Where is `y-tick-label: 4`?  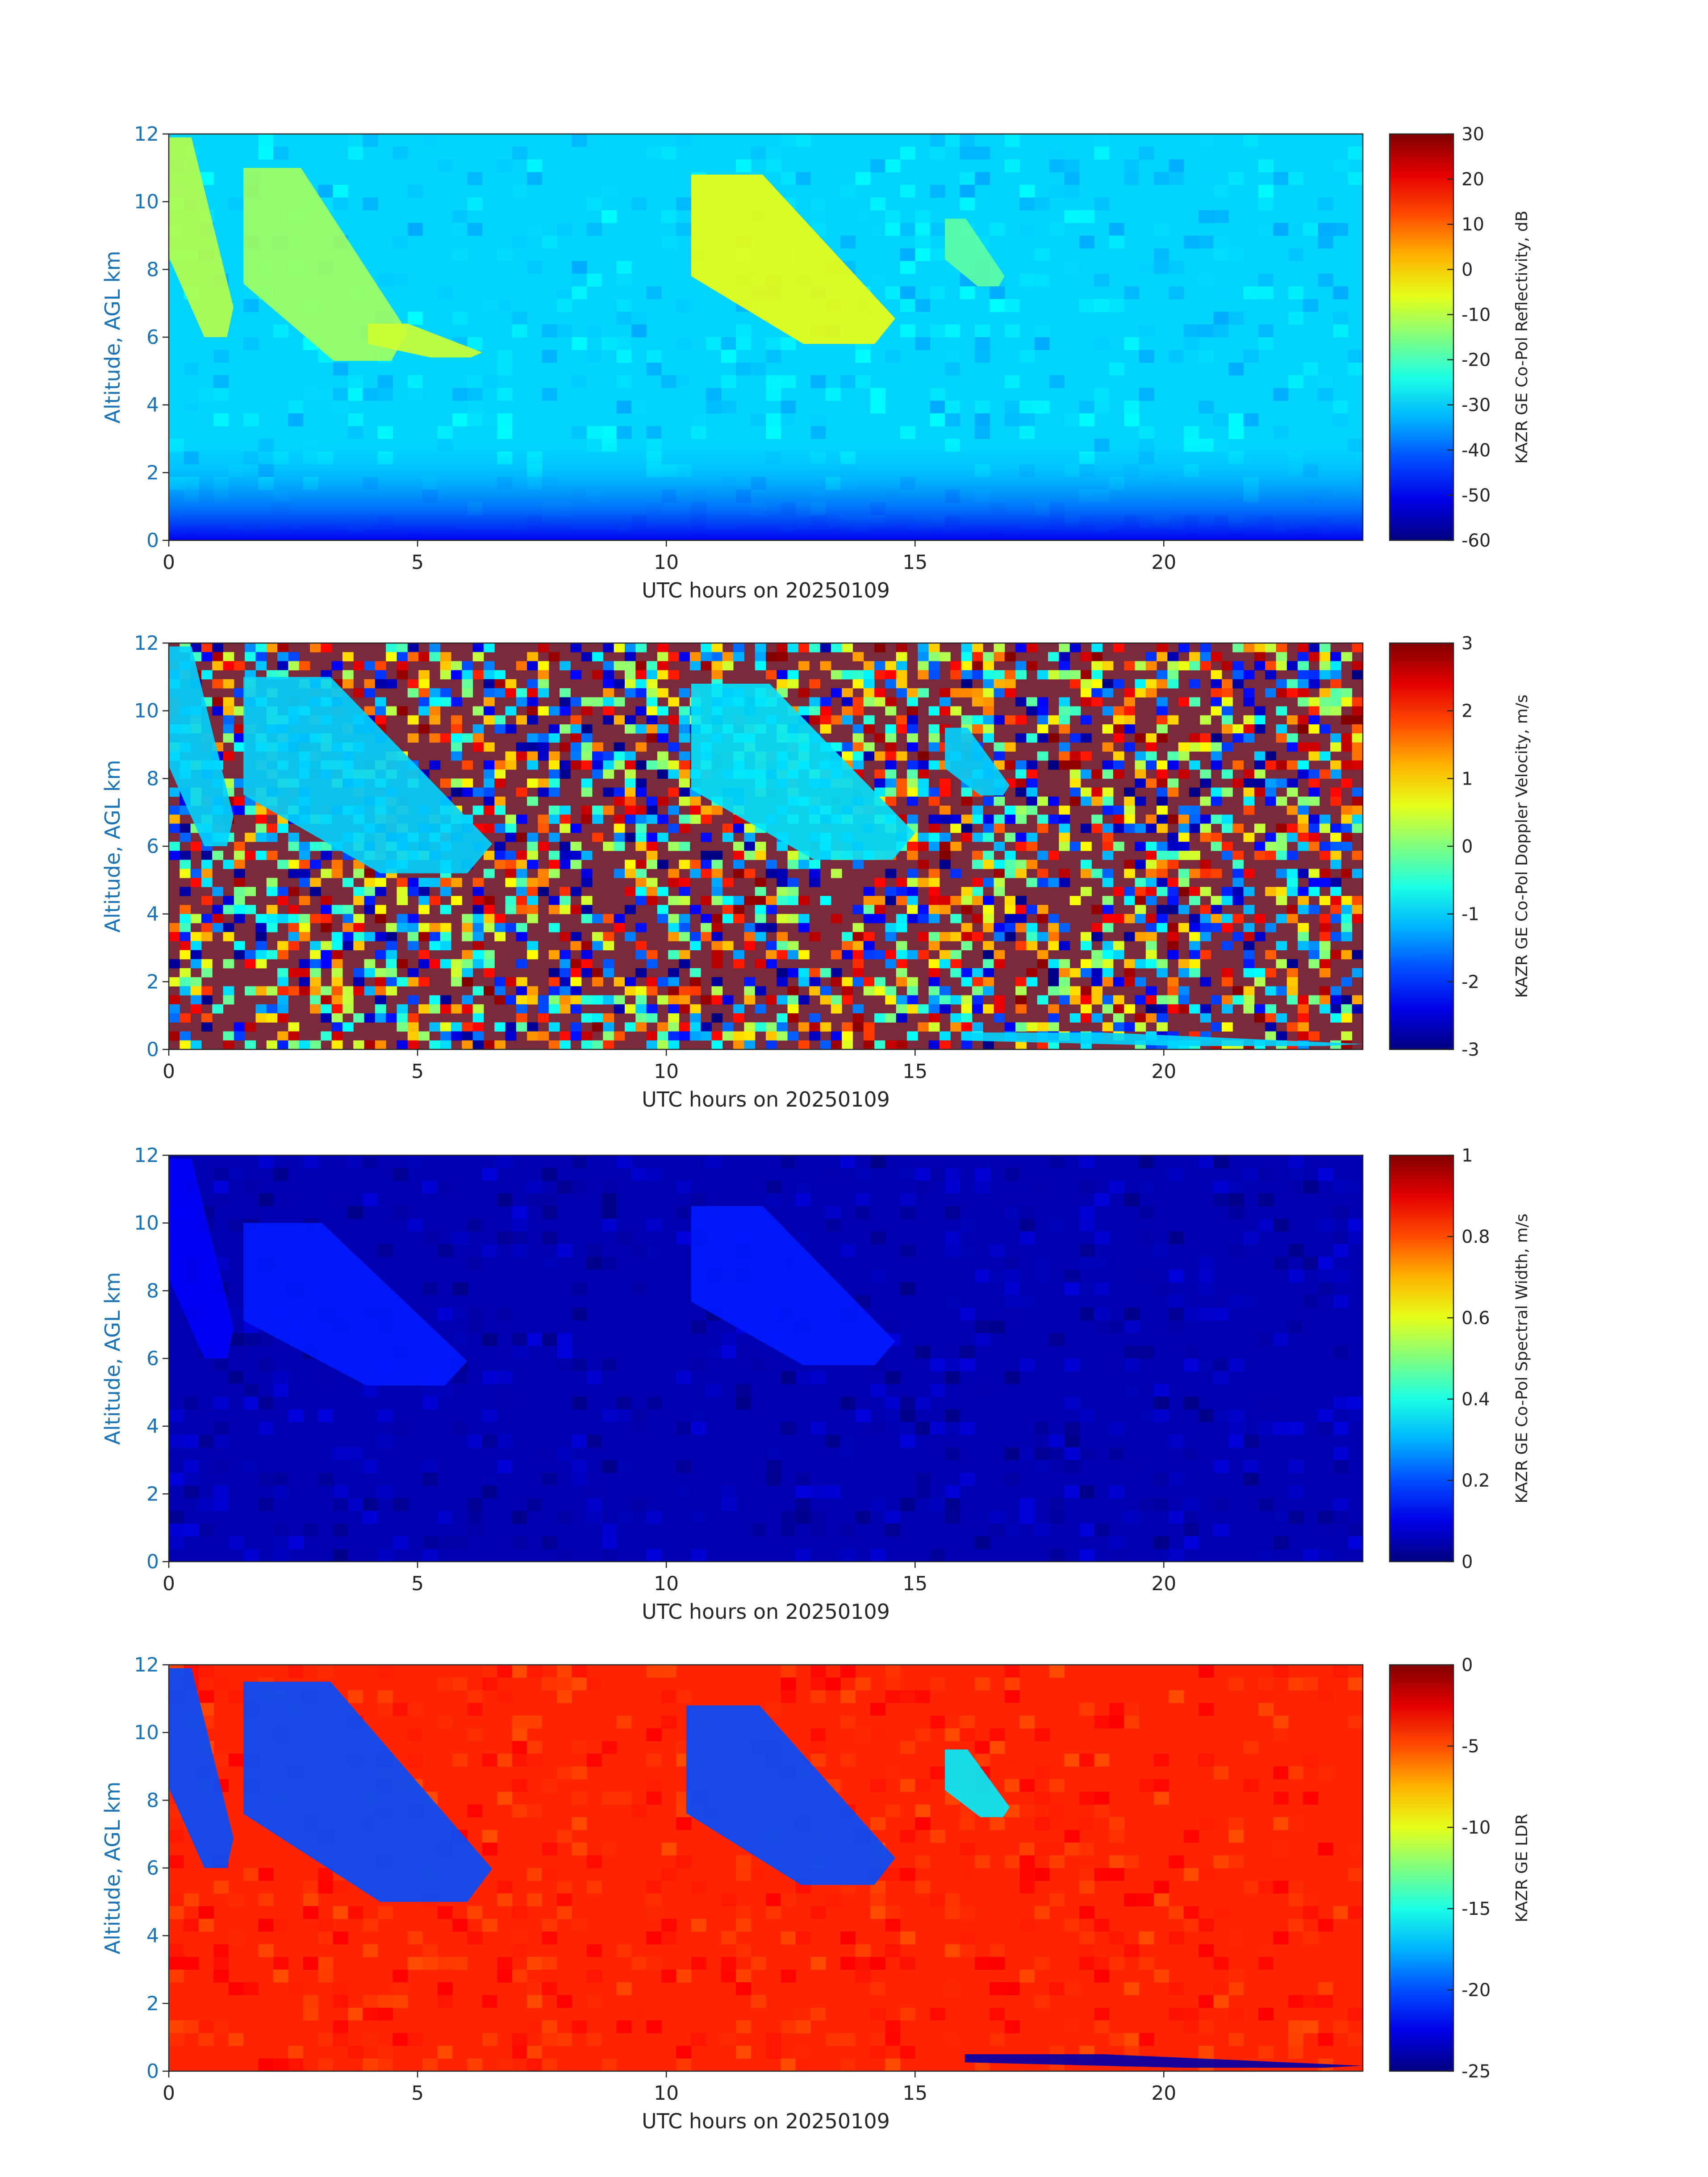
y-tick-label: 4 is located at coordinates (152, 405).